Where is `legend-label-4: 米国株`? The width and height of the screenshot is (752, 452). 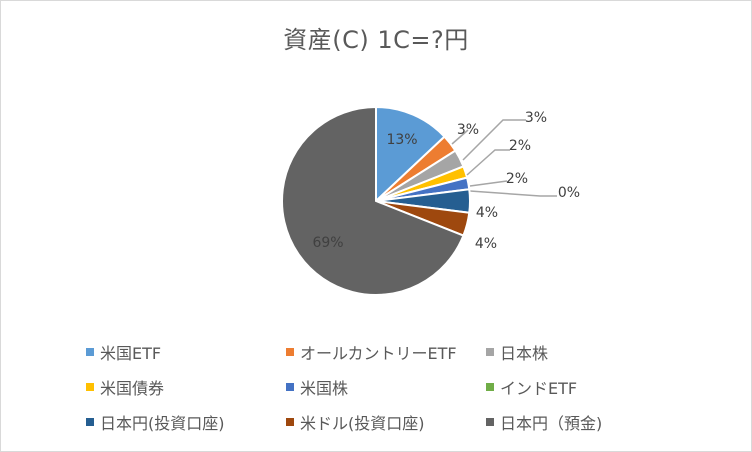 legend-label-4: 米国株 is located at coordinates (324, 388).